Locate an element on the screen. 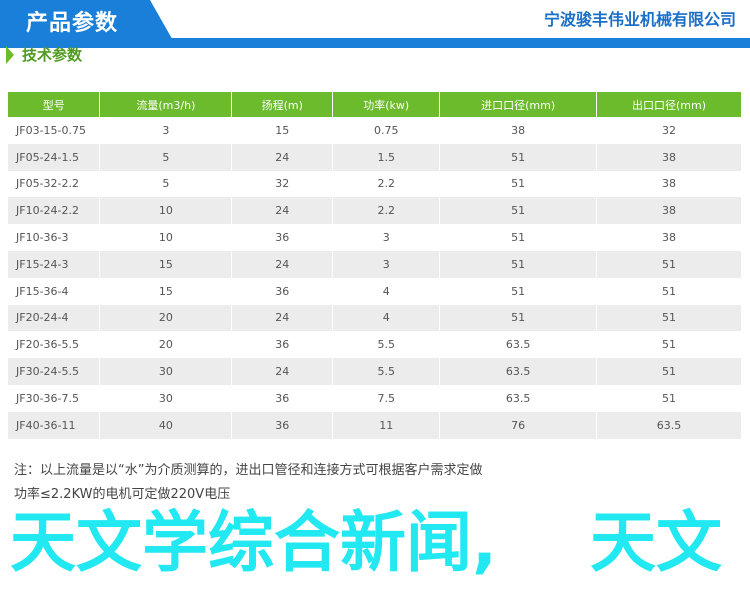  table-row: JF03-15-0.75 3 15 0.75 38 32 is located at coordinates (375, 130).